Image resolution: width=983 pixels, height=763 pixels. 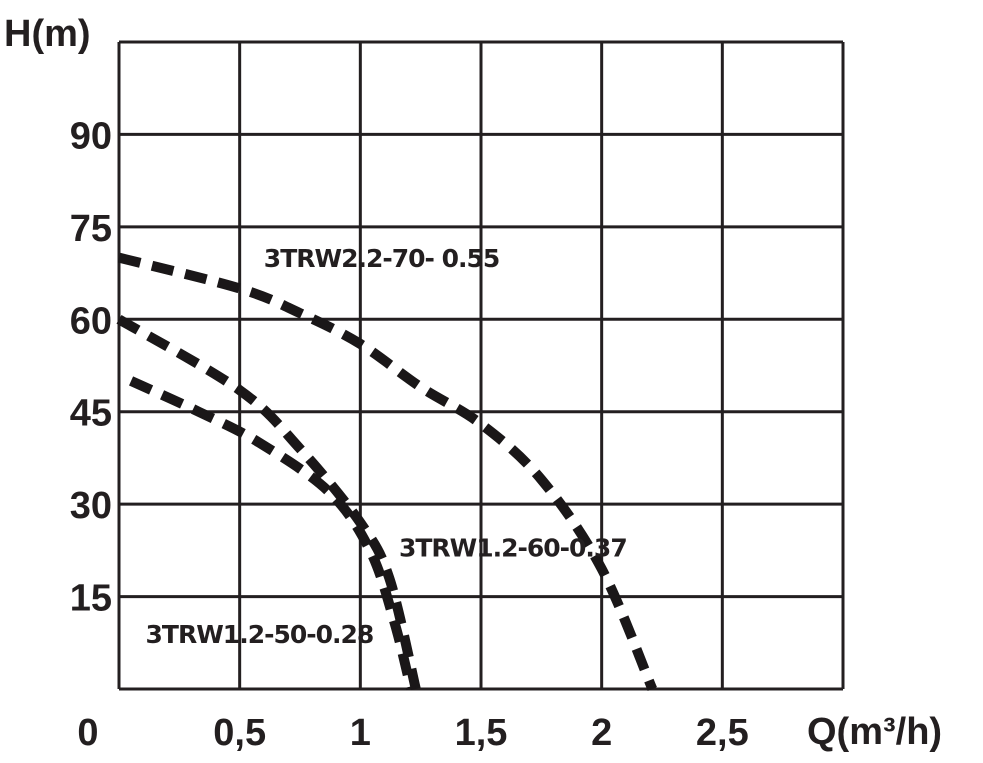 What do you see at coordinates (360, 733) in the screenshot?
I see `x-tick-label: 1` at bounding box center [360, 733].